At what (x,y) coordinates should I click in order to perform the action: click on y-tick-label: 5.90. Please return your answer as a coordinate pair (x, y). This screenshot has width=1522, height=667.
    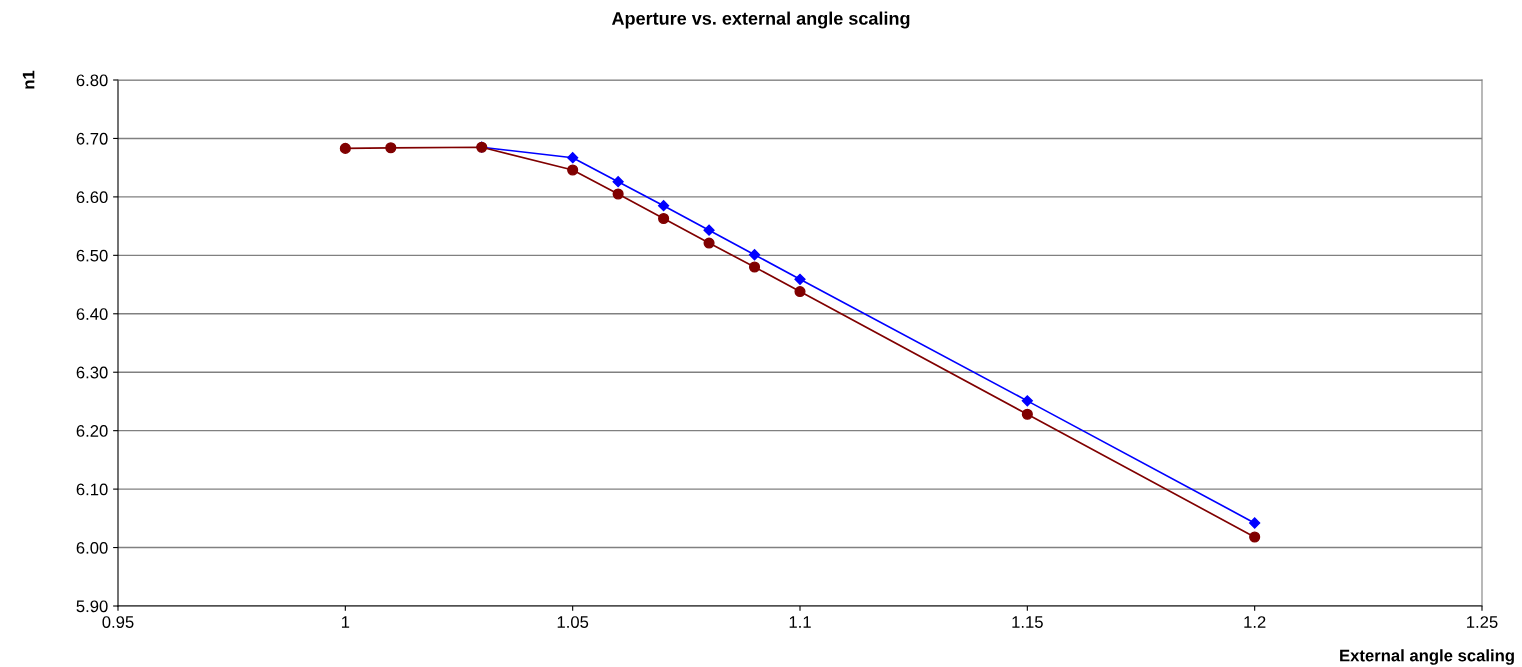
    Looking at the image, I should click on (92, 606).